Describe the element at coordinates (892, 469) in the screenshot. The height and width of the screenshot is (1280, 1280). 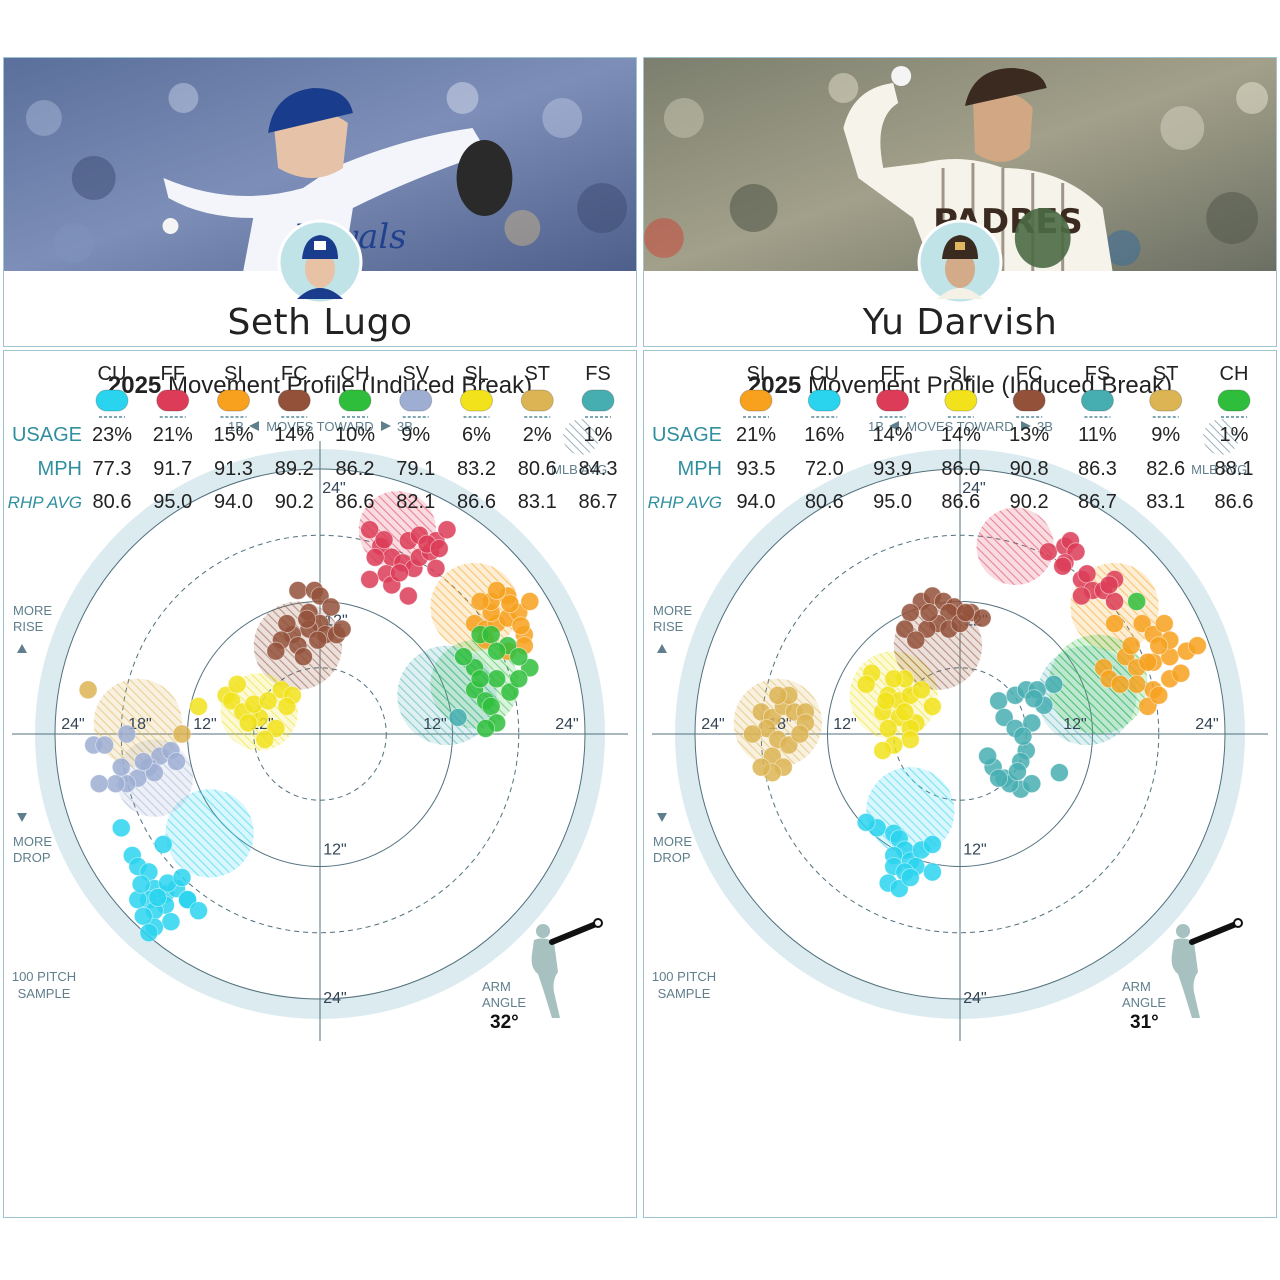
I see `mph-ff: 93.9` at that location.